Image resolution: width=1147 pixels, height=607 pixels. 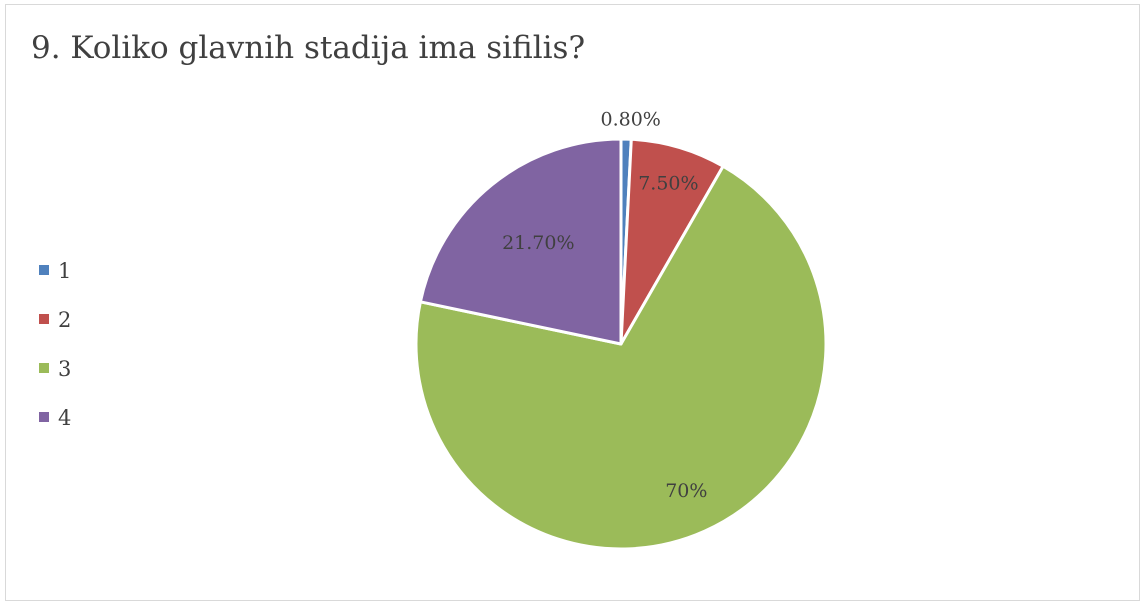 What do you see at coordinates (538, 243) in the screenshot?
I see `data-label-4: 21.70%` at bounding box center [538, 243].